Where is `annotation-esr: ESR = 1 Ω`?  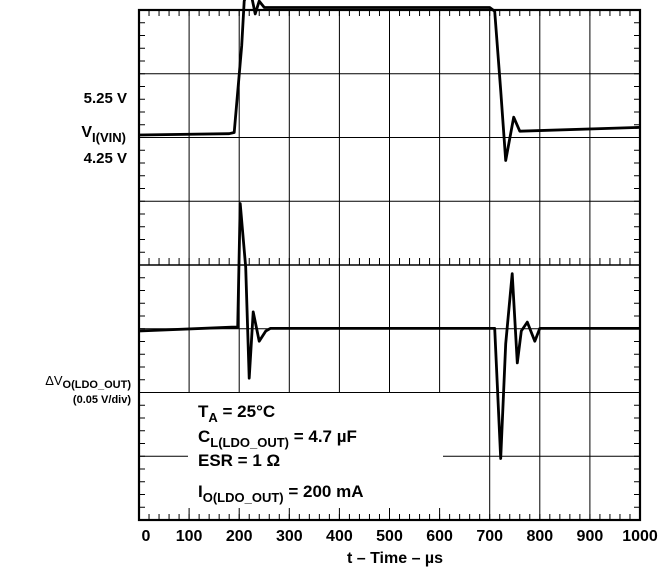 annotation-esr: ESR = 1 Ω is located at coordinates (239, 460).